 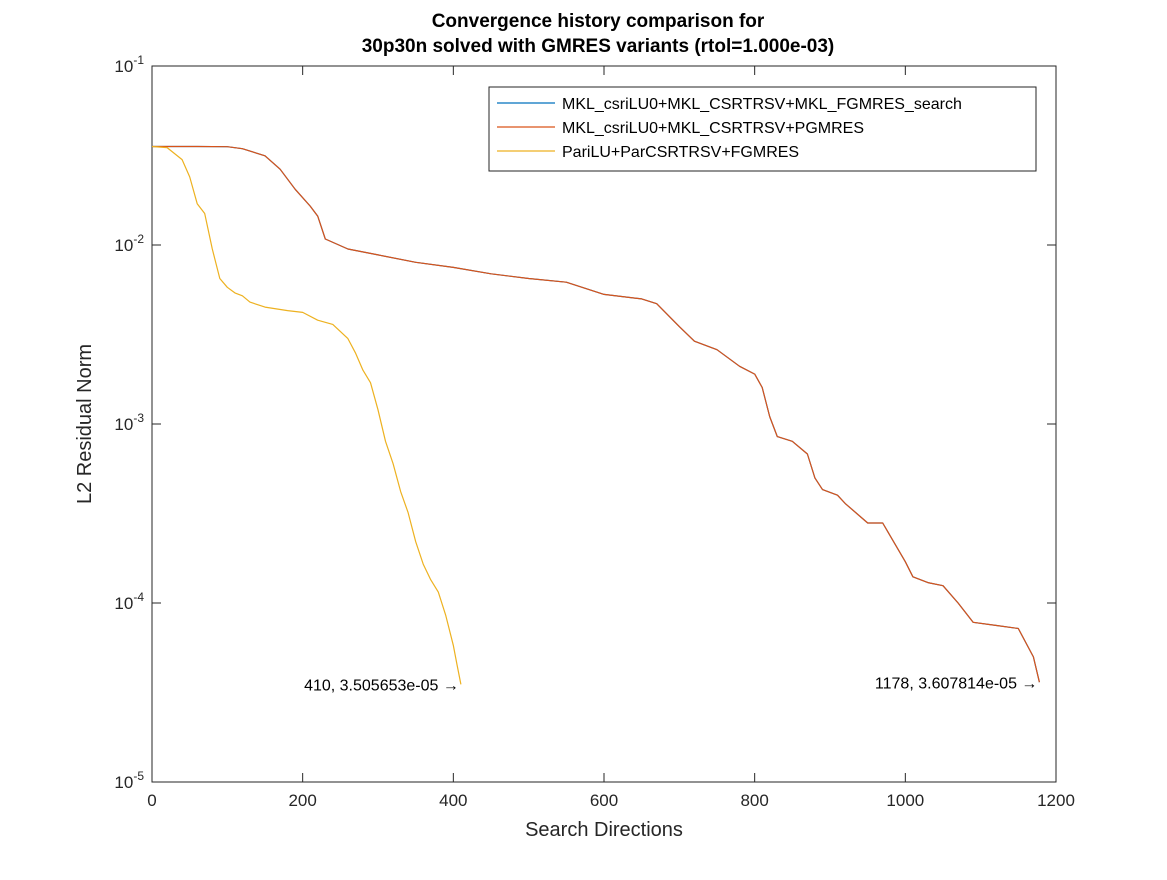 What do you see at coordinates (129, 64) in the screenshot?
I see `y-tick-label: 10⁻¹` at bounding box center [129, 64].